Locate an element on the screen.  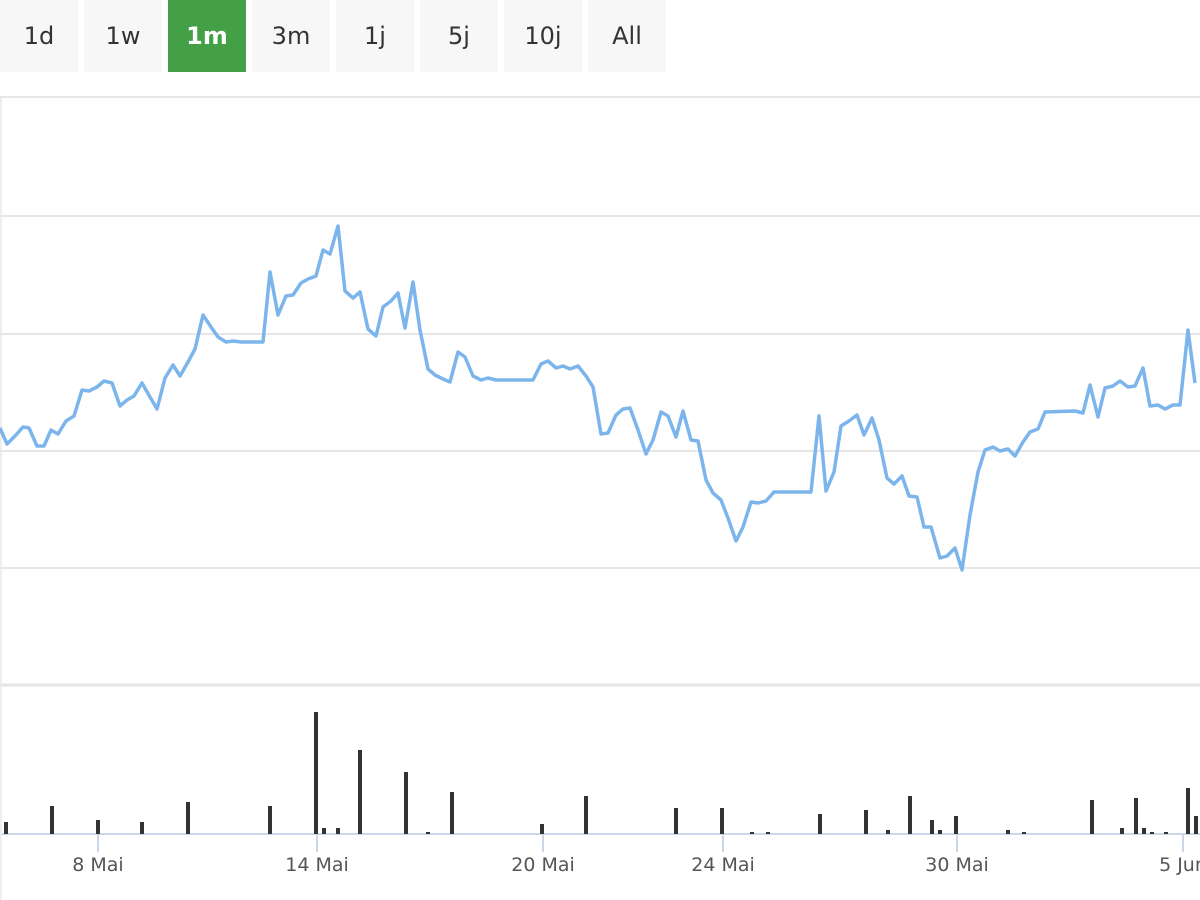
range-button: 1m is located at coordinates (207, 36).